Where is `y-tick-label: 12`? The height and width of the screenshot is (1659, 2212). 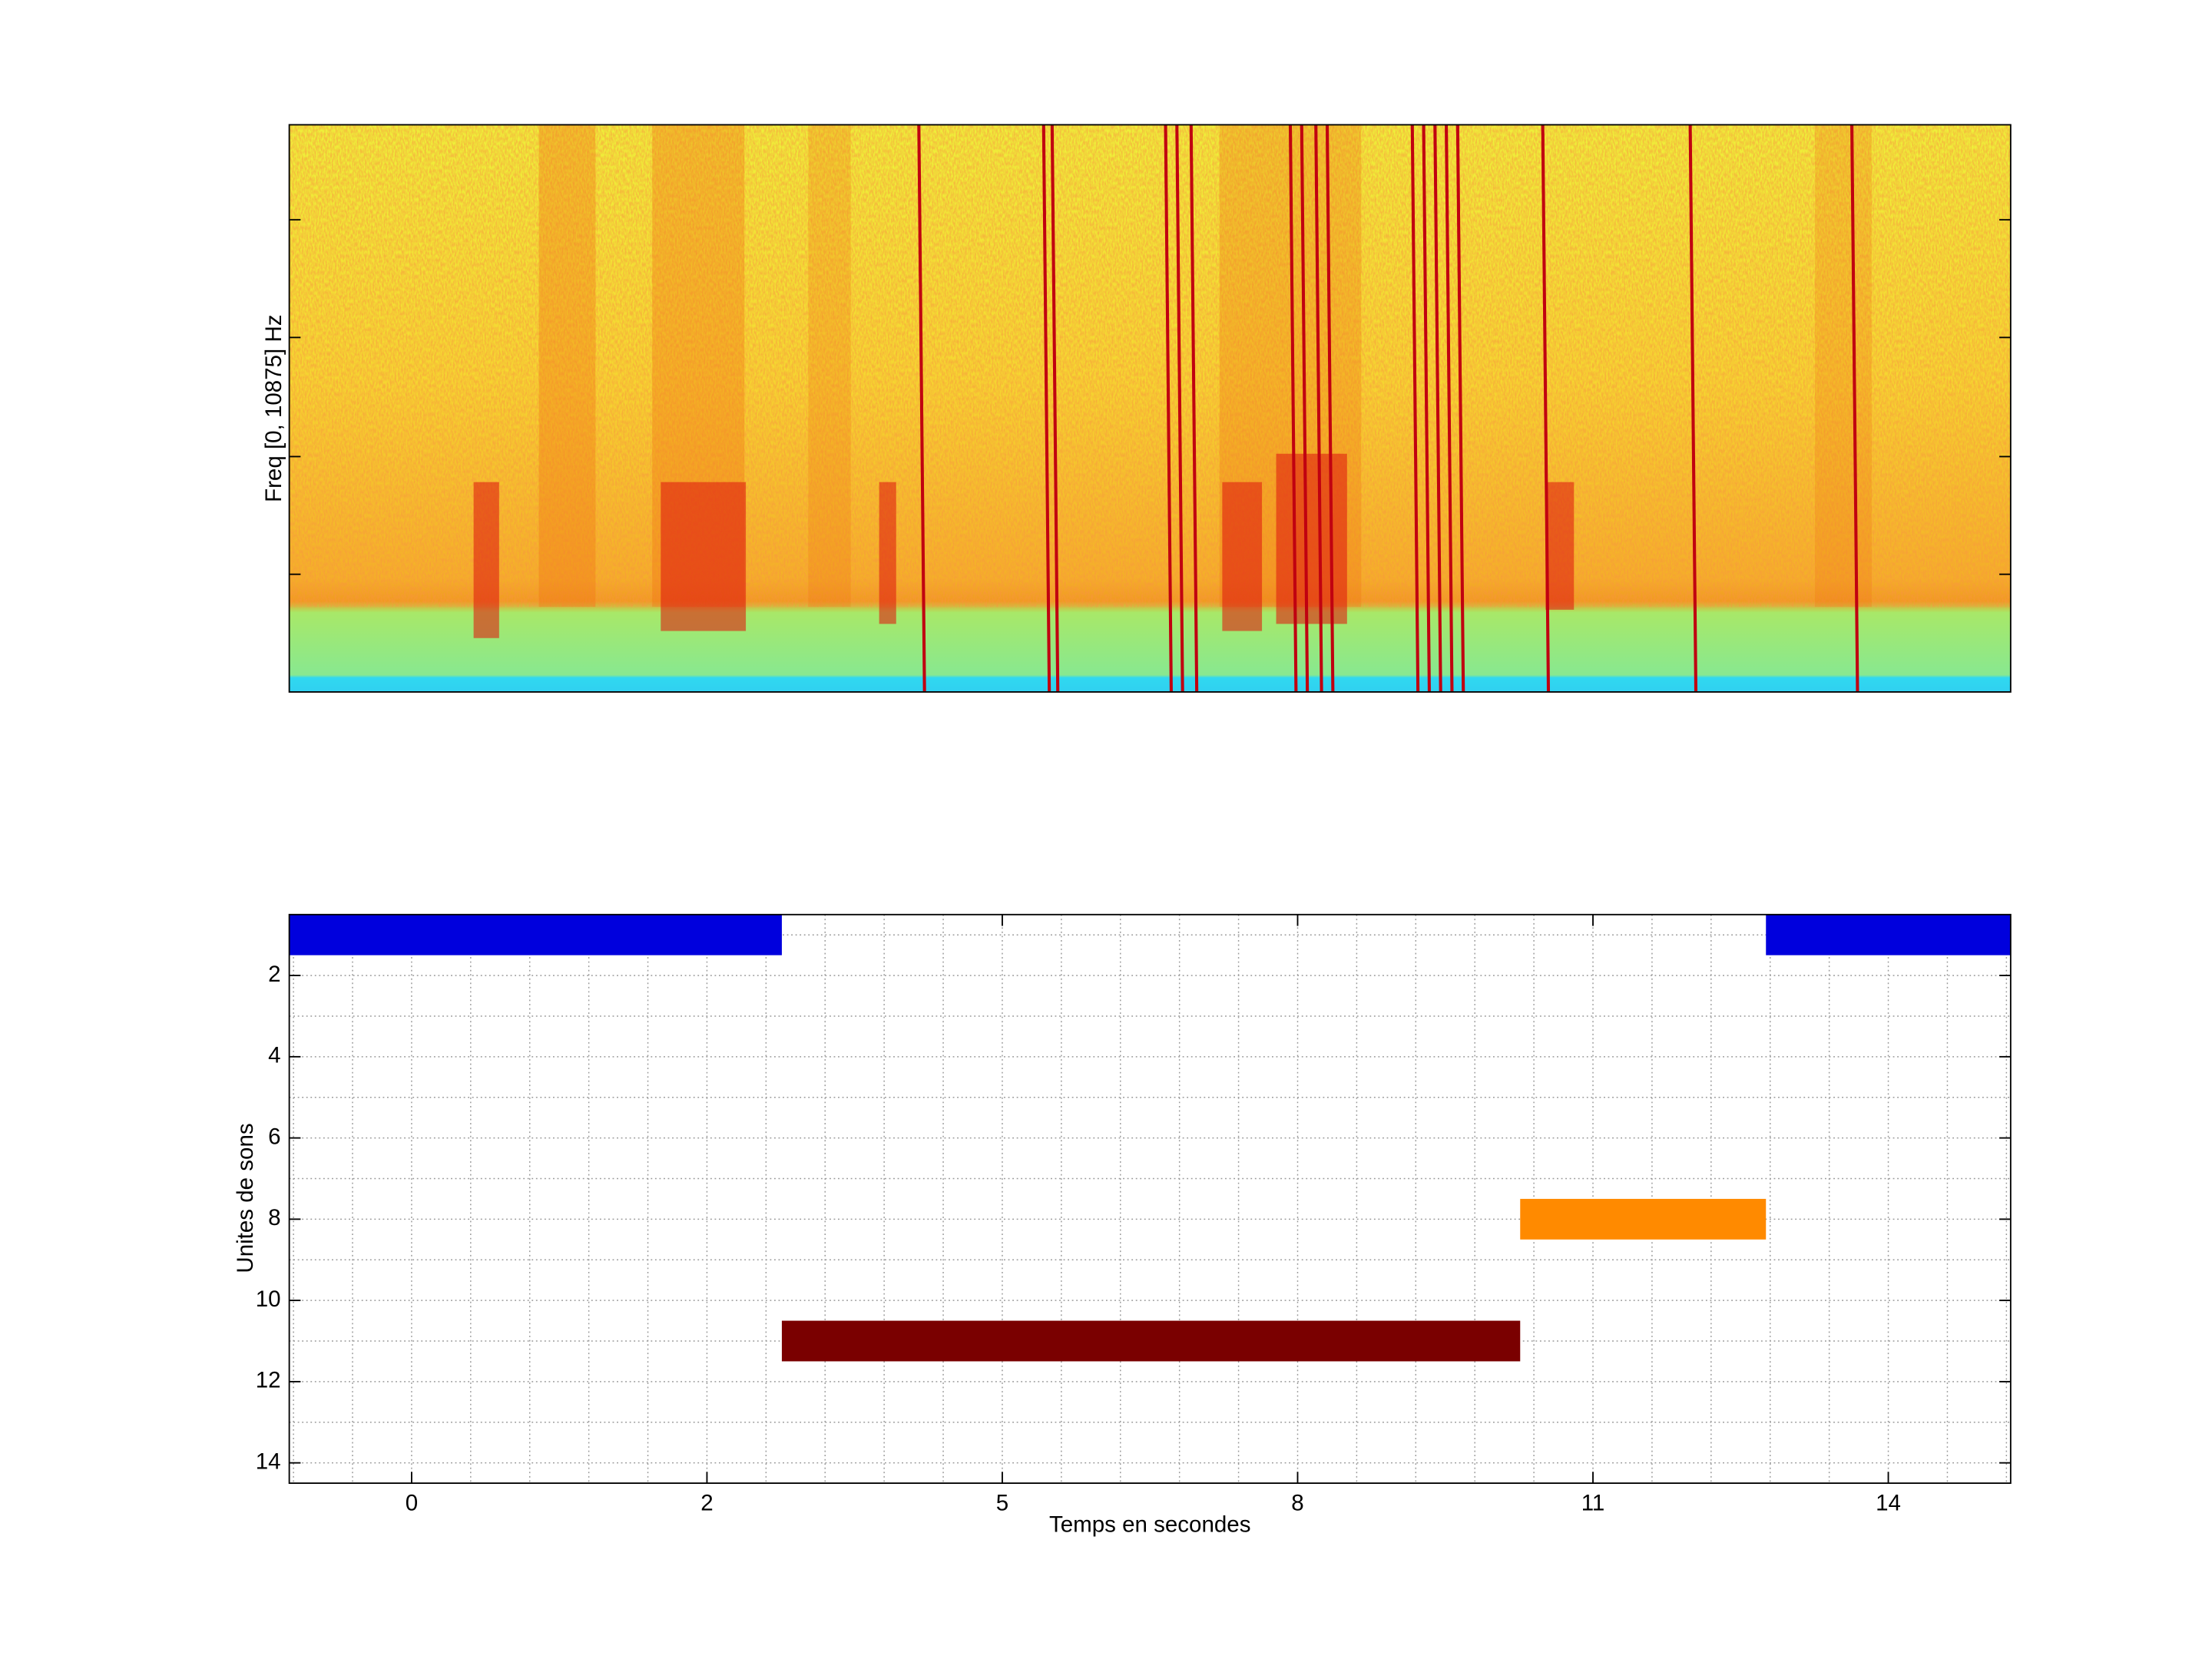
y-tick-label: 12 is located at coordinates (269, 1380).